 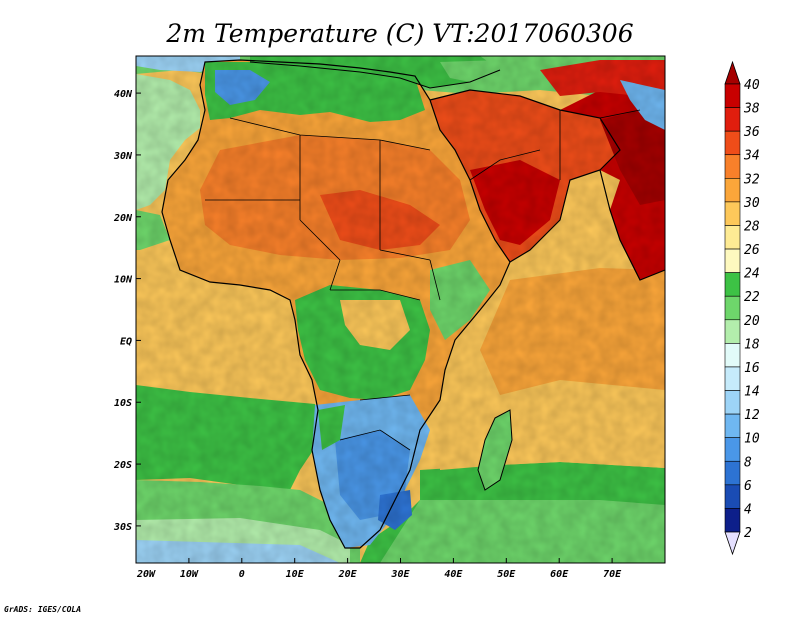 What do you see at coordinates (748, 533) in the screenshot?
I see `colorbar-label: 2` at bounding box center [748, 533].